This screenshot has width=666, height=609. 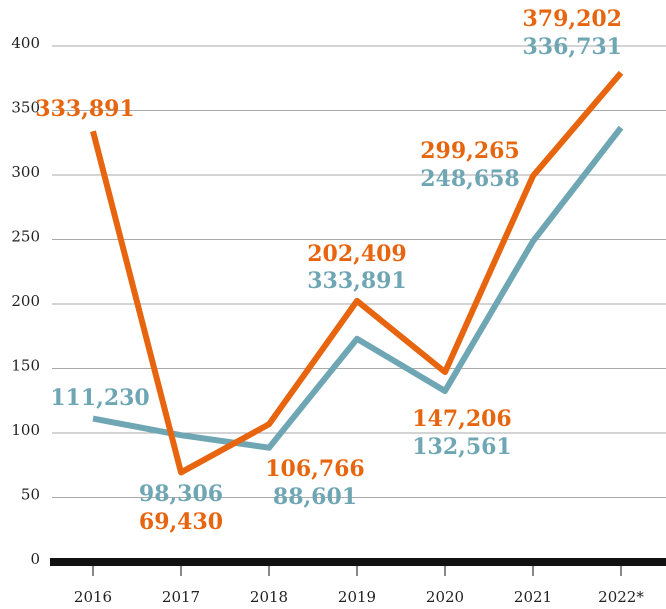 What do you see at coordinates (572, 19) in the screenshot?
I see `data-label: 379,202` at bounding box center [572, 19].